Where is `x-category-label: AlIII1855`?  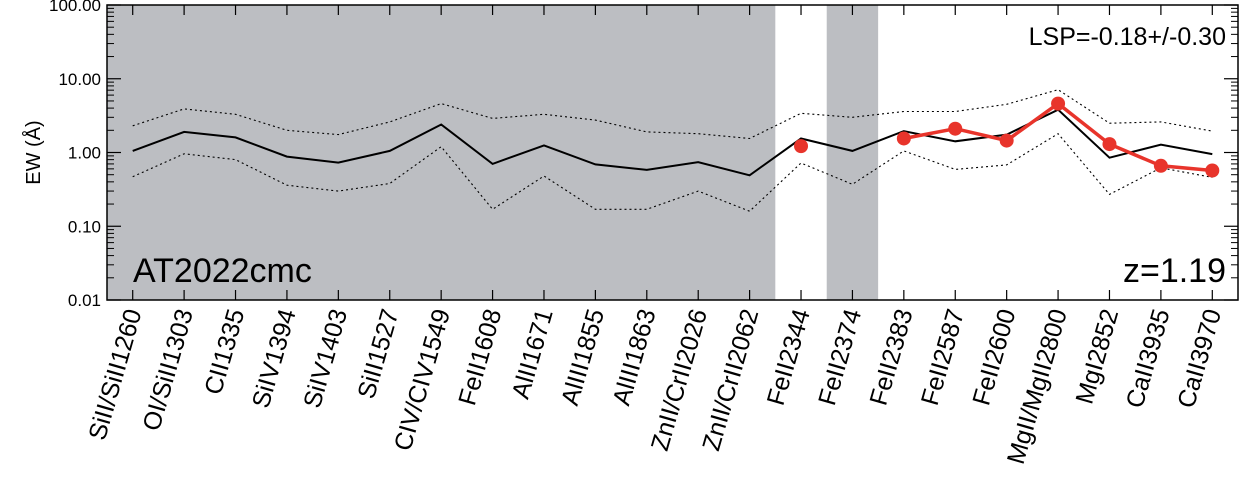
x-category-label: AlIII1855 is located at coordinates (583, 357).